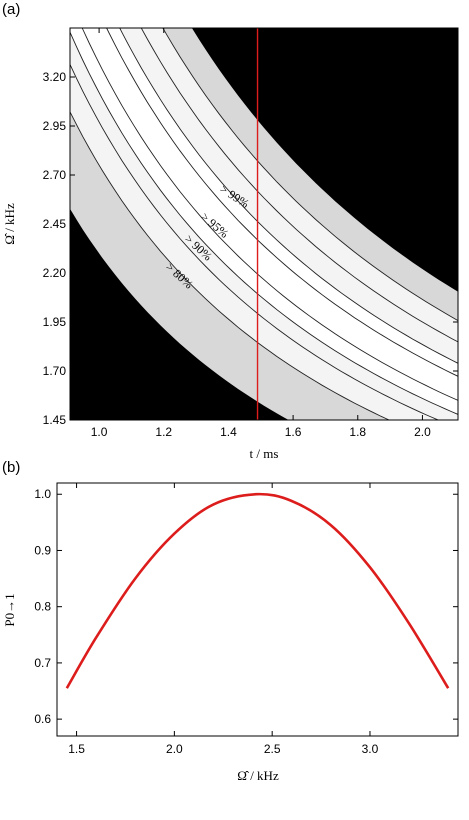  Describe the element at coordinates (11, 467) in the screenshot. I see `panel-b-label: (b)` at that location.